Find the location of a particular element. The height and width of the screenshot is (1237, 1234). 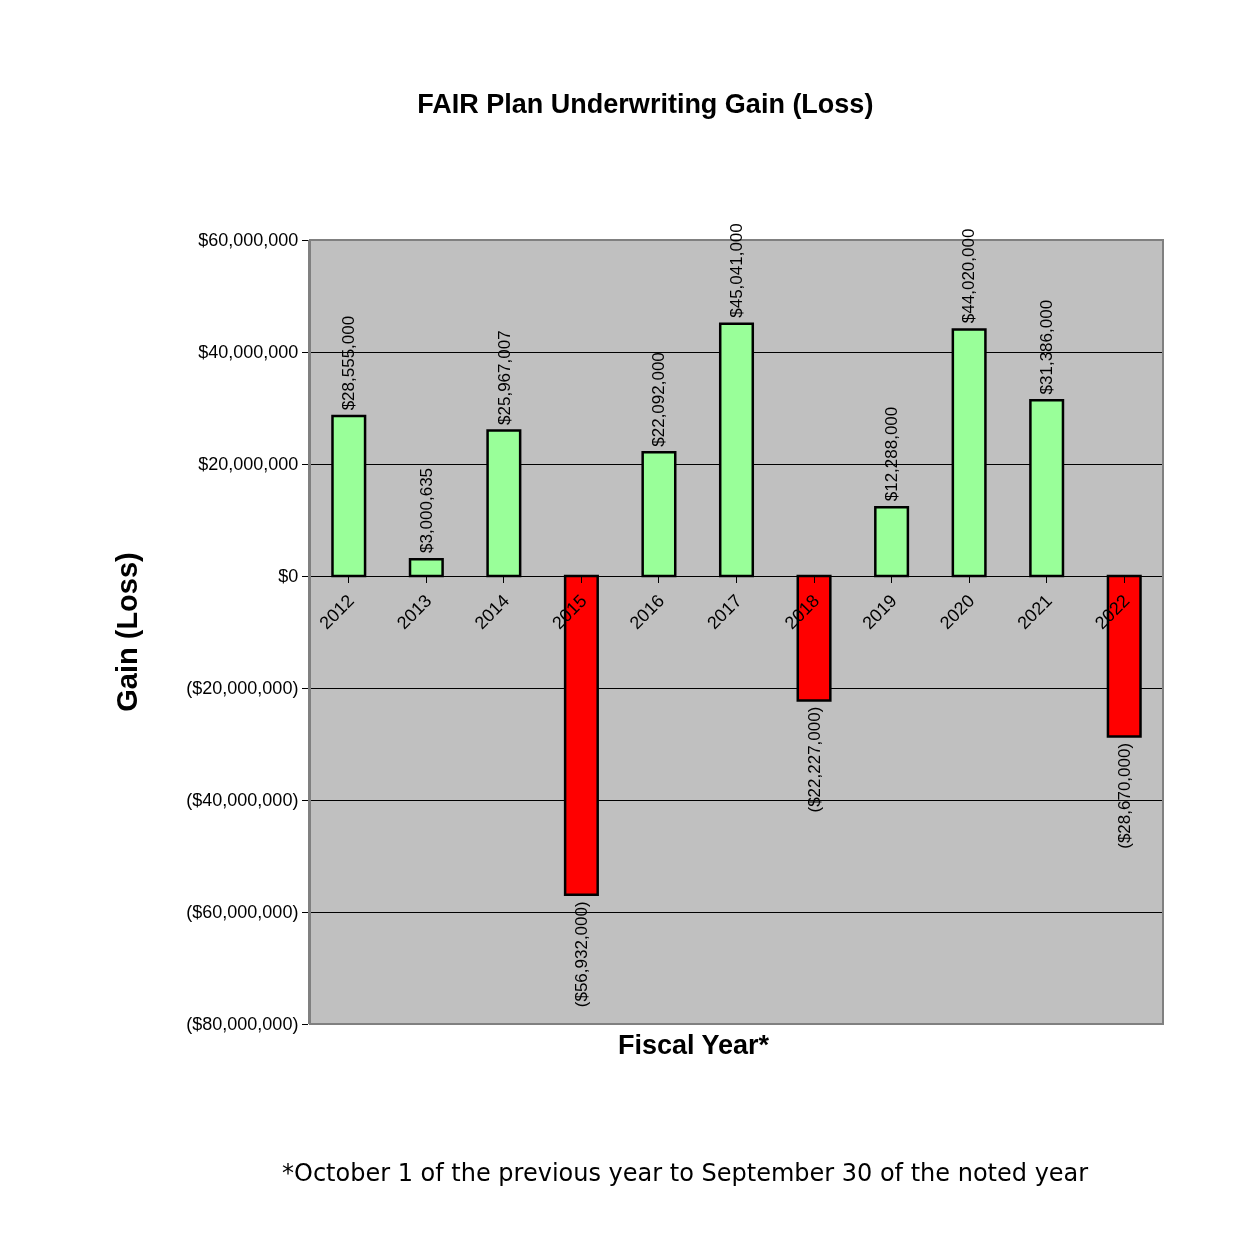

data-label: ($28,670,000) is located at coordinates (1124, 795).